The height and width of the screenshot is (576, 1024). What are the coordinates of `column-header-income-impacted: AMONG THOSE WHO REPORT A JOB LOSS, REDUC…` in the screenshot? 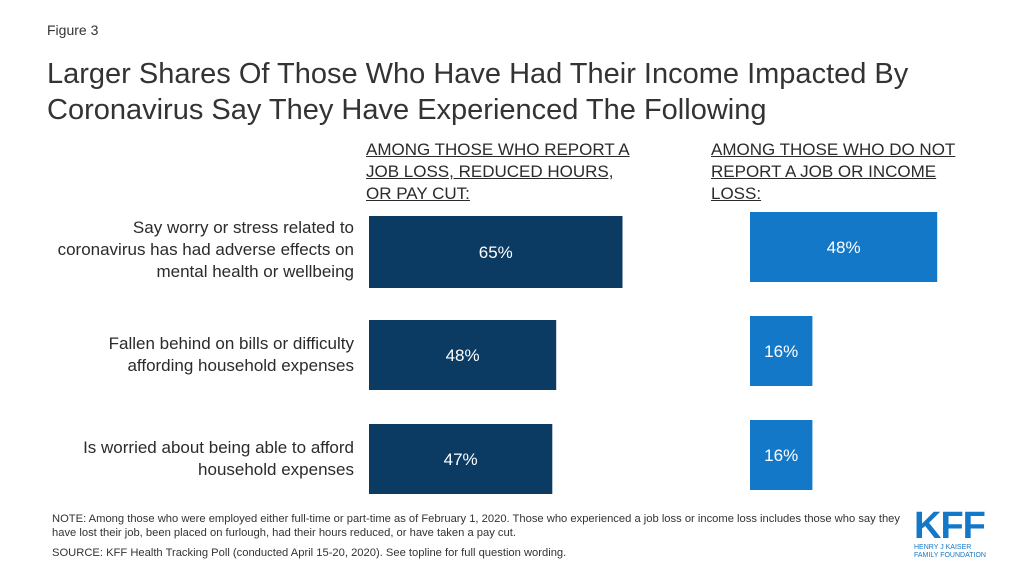 It's located at (498, 171).